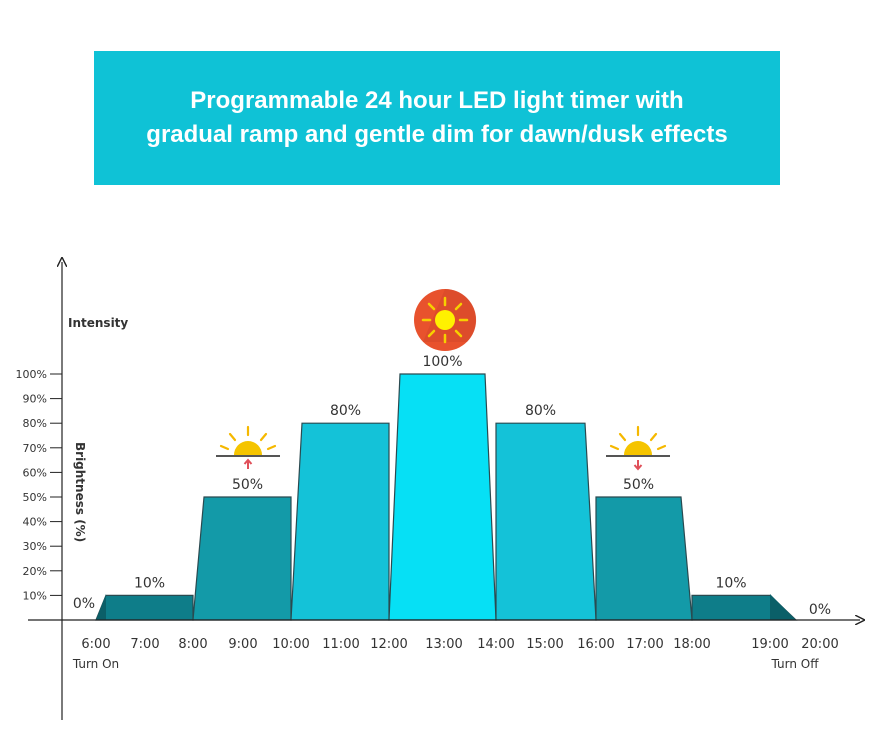  Describe the element at coordinates (98, 323) in the screenshot. I see `y-axis-title: Intensity` at that location.